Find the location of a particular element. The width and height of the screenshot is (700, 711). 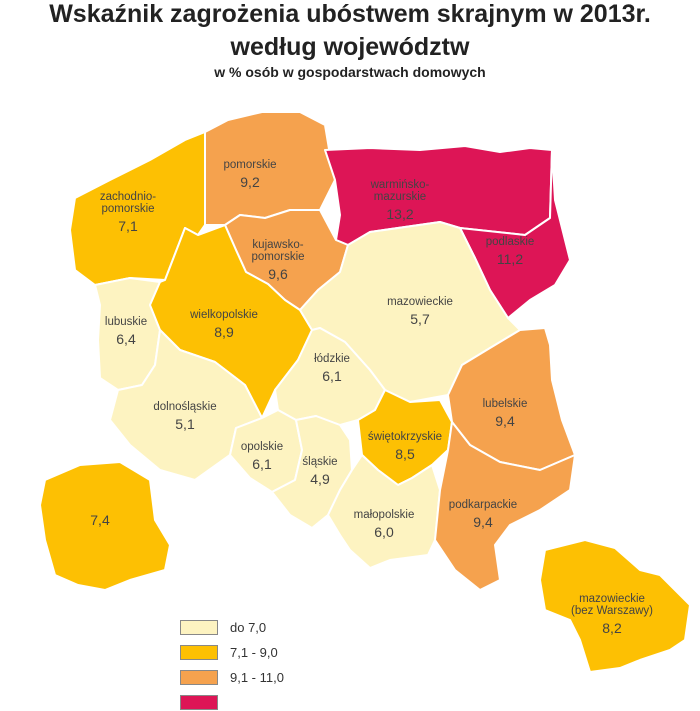

region-value-warminsko: 13,2 is located at coordinates (399, 214).